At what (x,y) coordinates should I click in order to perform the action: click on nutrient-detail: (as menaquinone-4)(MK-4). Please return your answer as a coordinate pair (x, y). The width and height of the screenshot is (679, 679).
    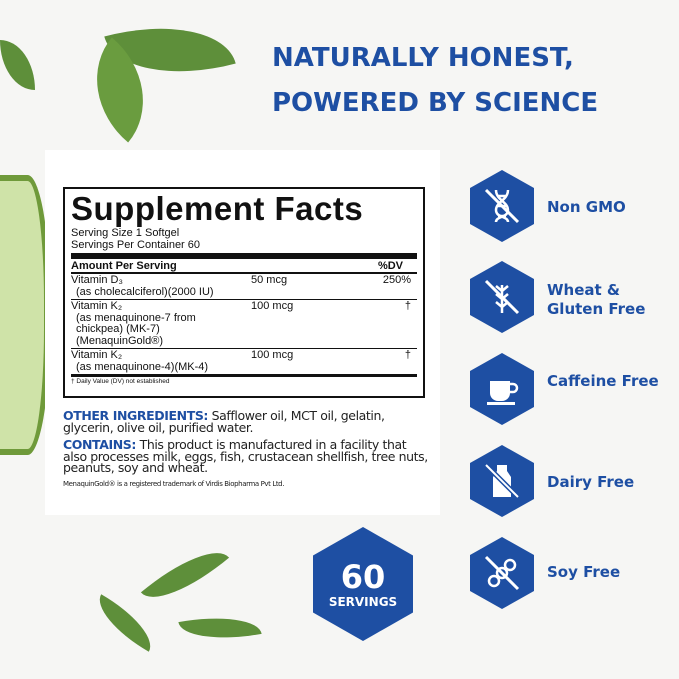
    Looking at the image, I should click on (142, 366).